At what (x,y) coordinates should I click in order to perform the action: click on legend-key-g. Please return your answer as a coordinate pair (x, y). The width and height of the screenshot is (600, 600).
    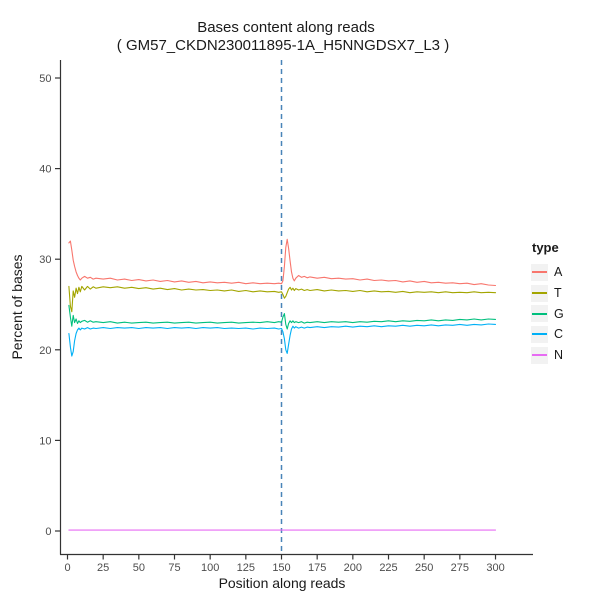
    Looking at the image, I should click on (539, 314).